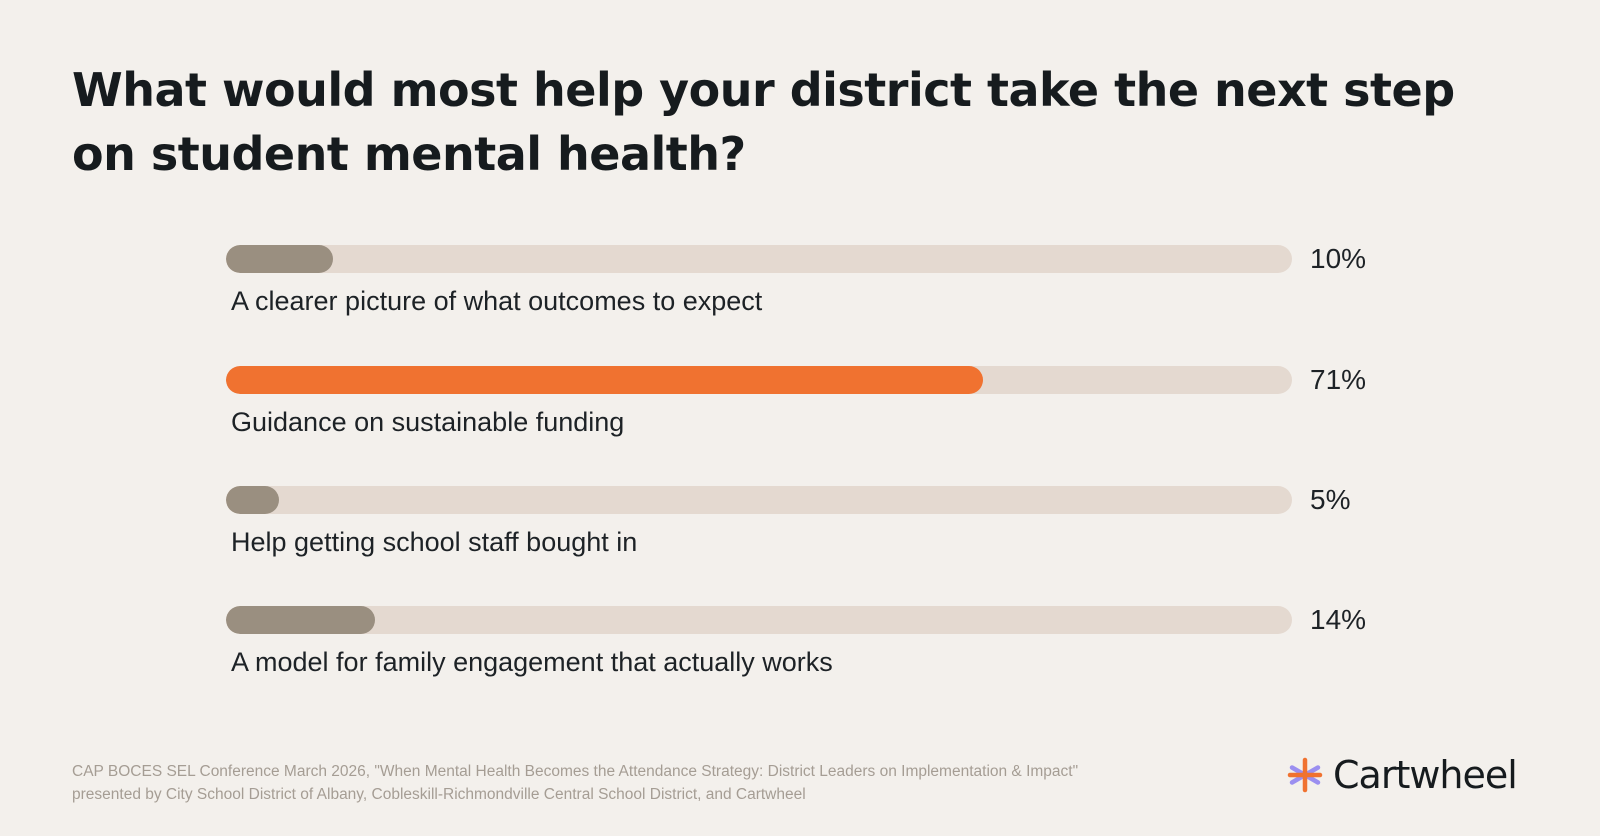  Describe the element at coordinates (1425, 775) in the screenshot. I see `brand-name: Cartwheel` at that location.